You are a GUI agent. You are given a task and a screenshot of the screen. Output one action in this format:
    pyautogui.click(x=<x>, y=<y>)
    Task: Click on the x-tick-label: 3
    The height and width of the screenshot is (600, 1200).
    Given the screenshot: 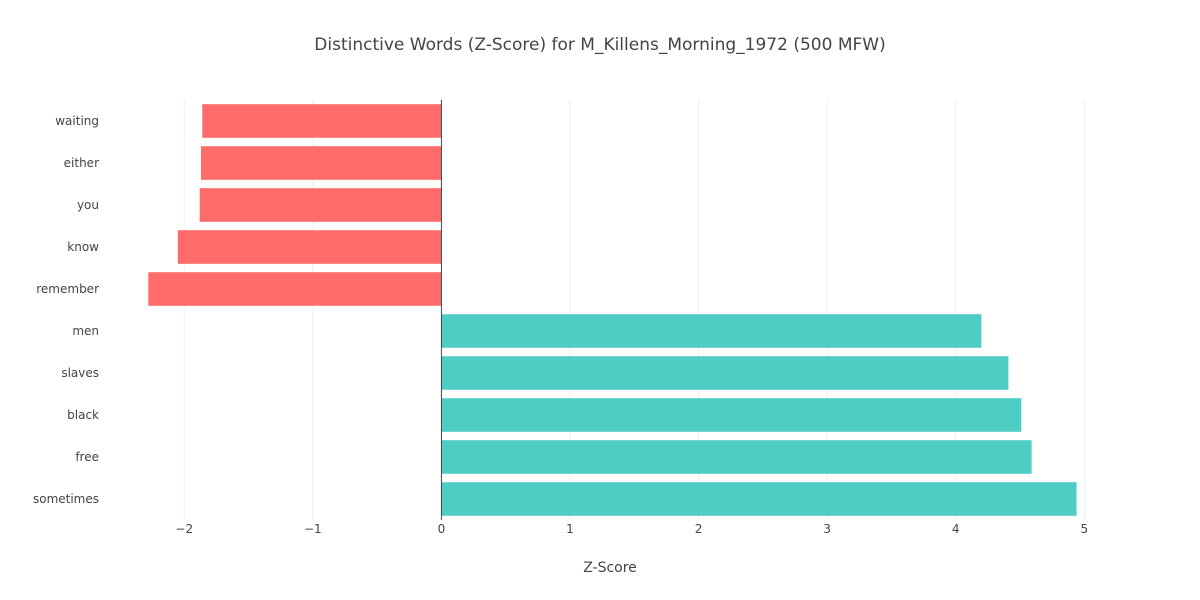 What is the action you would take?
    pyautogui.click(x=827, y=529)
    